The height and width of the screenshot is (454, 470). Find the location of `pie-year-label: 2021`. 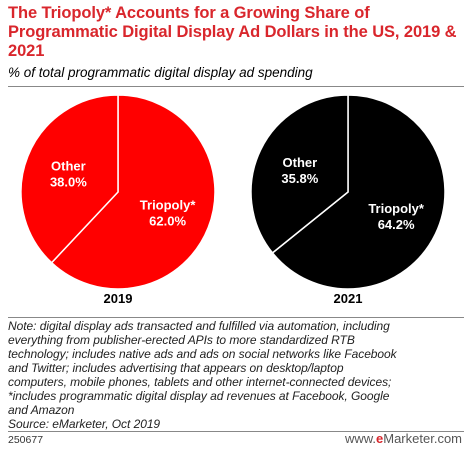

pie-year-label: 2021 is located at coordinates (348, 298).